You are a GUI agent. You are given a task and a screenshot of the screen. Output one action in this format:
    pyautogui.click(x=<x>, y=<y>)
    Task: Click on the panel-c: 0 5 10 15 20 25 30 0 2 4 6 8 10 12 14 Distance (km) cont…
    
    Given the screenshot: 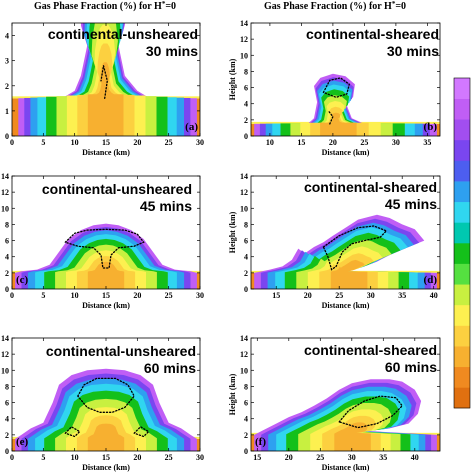 What is the action you would take?
    pyautogui.click(x=102, y=241)
    